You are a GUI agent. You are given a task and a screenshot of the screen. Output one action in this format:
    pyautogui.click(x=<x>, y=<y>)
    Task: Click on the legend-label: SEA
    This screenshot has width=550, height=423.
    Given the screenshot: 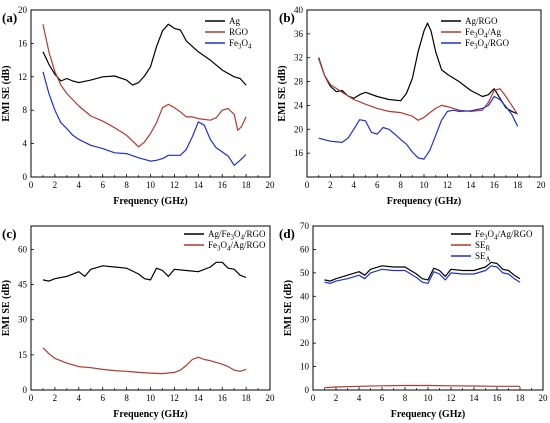 What is the action you would take?
    pyautogui.click(x=483, y=257)
    